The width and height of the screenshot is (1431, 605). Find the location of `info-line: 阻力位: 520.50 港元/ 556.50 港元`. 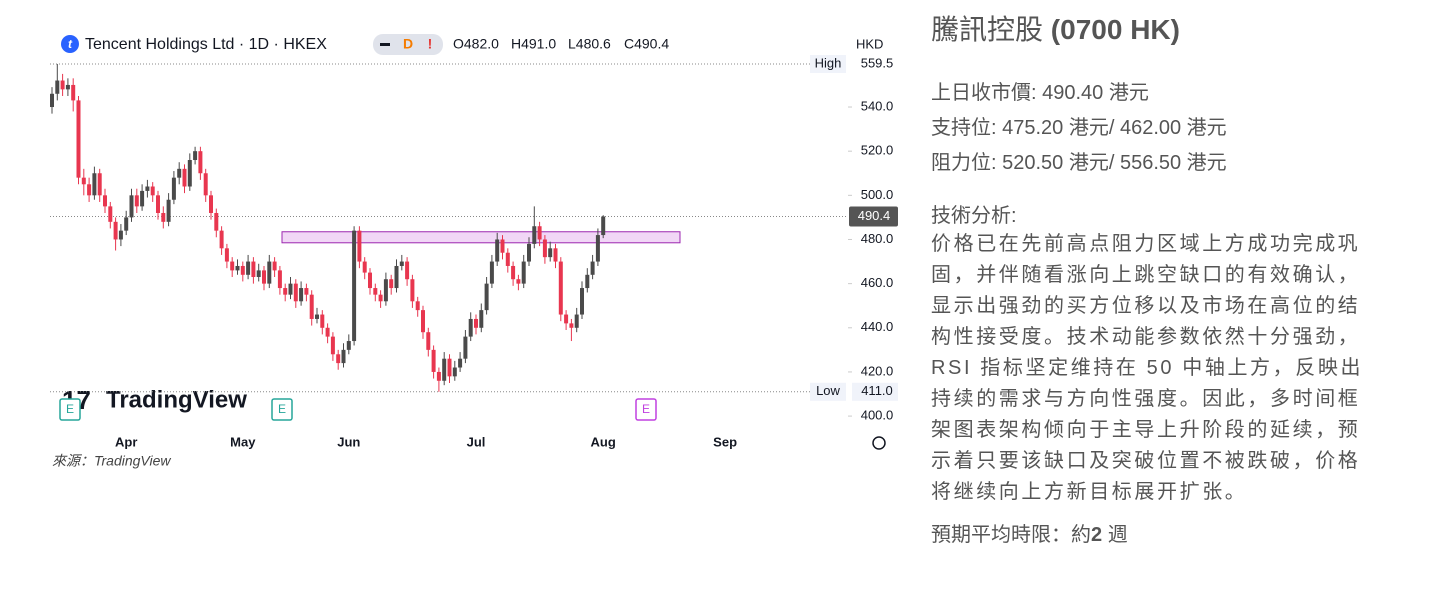

info-line: 阻力位: 520.50 港元/ 556.50 港元 is located at coordinates (1079, 163).